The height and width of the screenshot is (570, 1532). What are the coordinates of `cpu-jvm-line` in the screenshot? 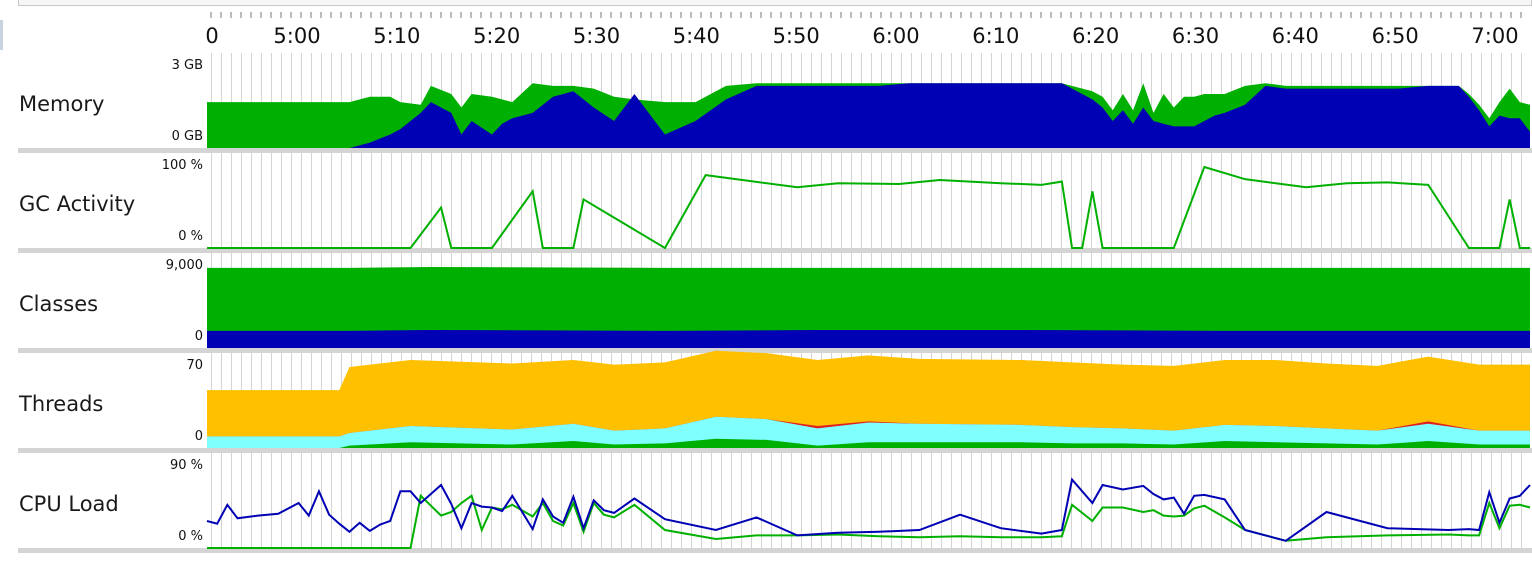 It's located at (869, 521).